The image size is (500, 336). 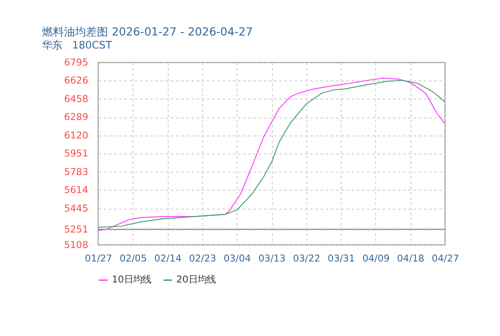 What do you see at coordinates (237, 259) in the screenshot?
I see `x-tick-label: 03/04` at bounding box center [237, 259].